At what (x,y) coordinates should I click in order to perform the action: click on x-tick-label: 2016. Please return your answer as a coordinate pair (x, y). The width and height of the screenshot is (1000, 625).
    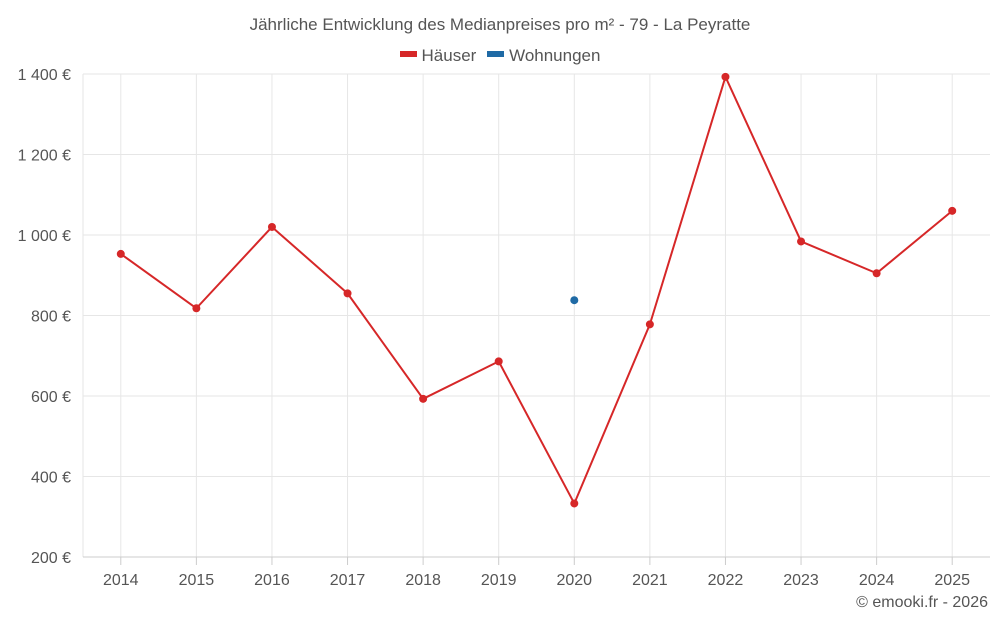
    Looking at the image, I should click on (272, 580).